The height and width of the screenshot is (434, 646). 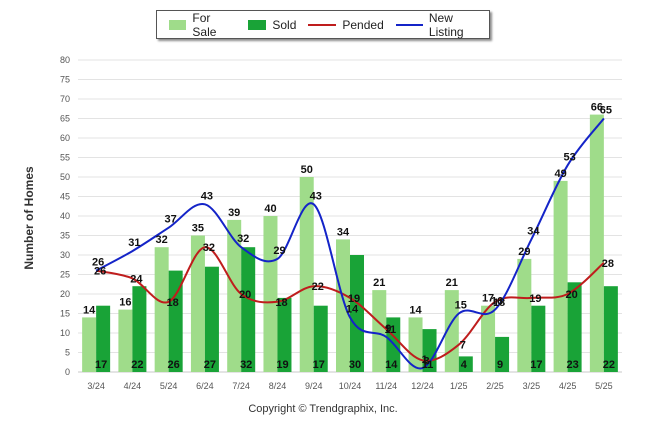 I want to click on legend-swatch-sold, so click(x=257, y=24).